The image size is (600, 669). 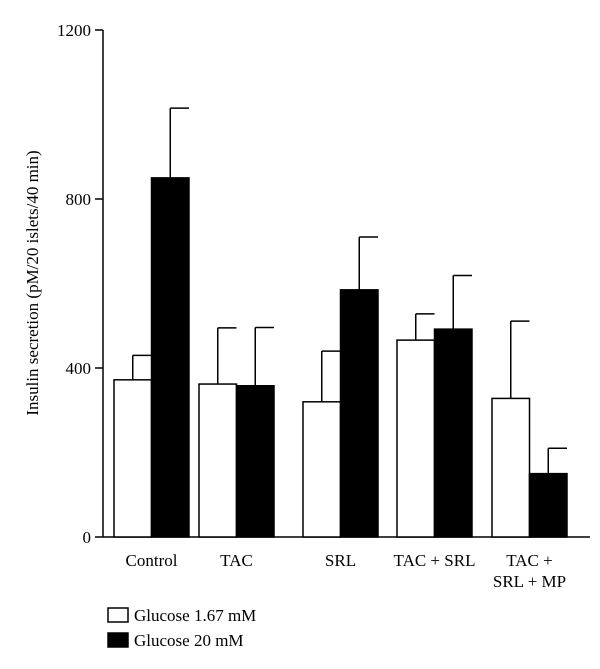 I want to click on x-tick-label: TAC + SRL, so click(x=435, y=560).